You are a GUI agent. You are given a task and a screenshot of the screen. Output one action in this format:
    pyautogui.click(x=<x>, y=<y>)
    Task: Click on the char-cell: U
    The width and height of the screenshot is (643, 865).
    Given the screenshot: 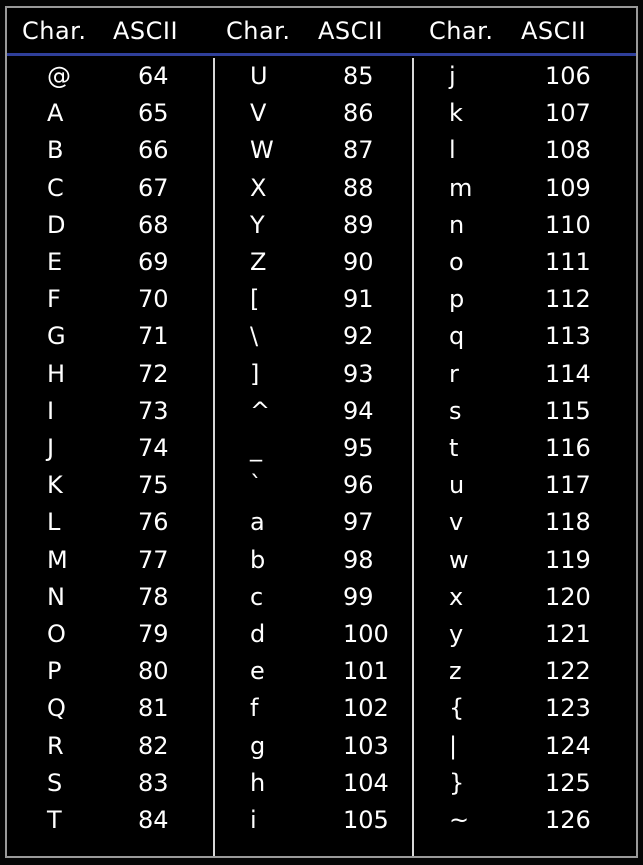 What is the action you would take?
    pyautogui.click(x=259, y=76)
    